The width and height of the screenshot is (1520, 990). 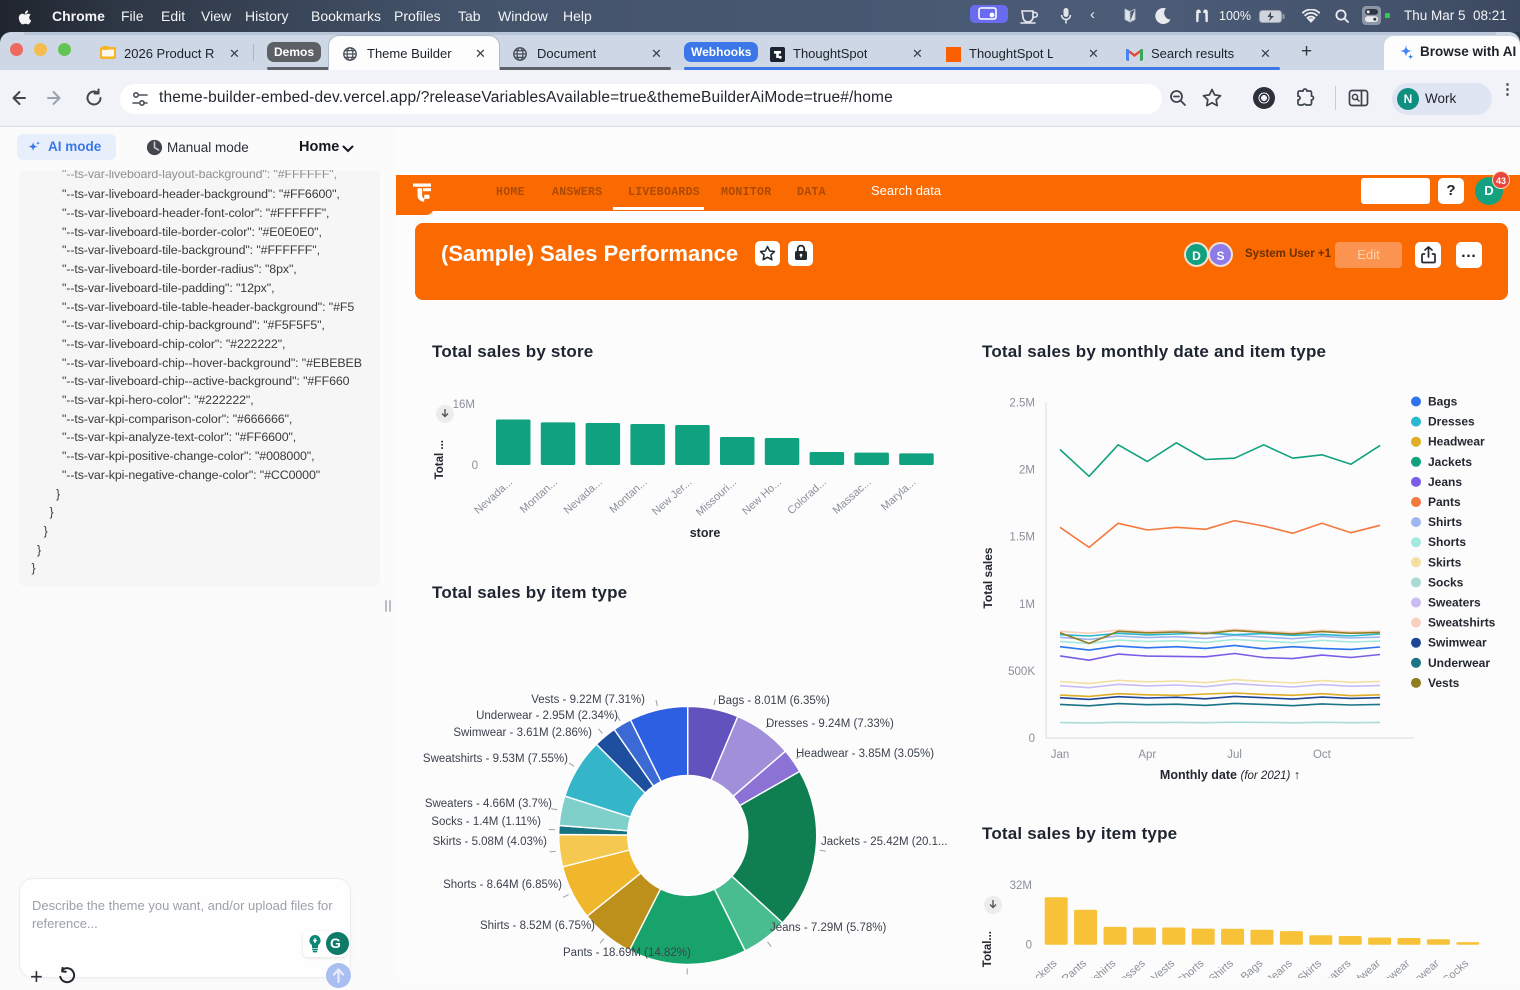 I want to click on svg-text: Sweaters - 4.66M (3.7%), so click(x=488, y=804).